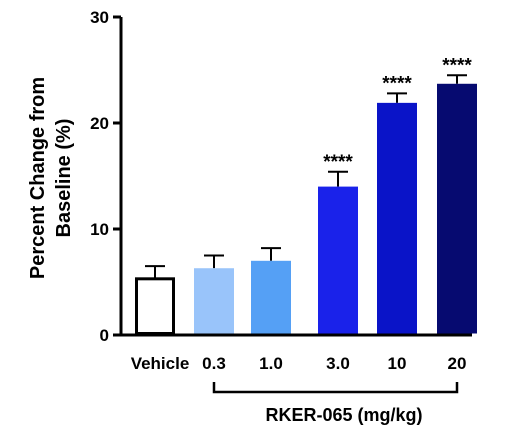  I want to click on y-tick-label: 30, so click(99, 17).